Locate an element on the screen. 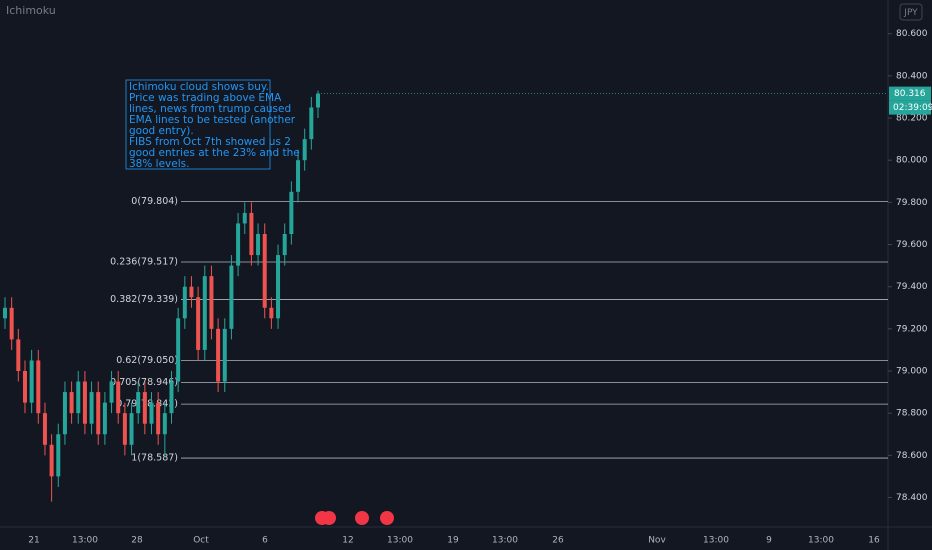 The width and height of the screenshot is (932, 550). y-tick-label: 79.000 is located at coordinates (912, 372).